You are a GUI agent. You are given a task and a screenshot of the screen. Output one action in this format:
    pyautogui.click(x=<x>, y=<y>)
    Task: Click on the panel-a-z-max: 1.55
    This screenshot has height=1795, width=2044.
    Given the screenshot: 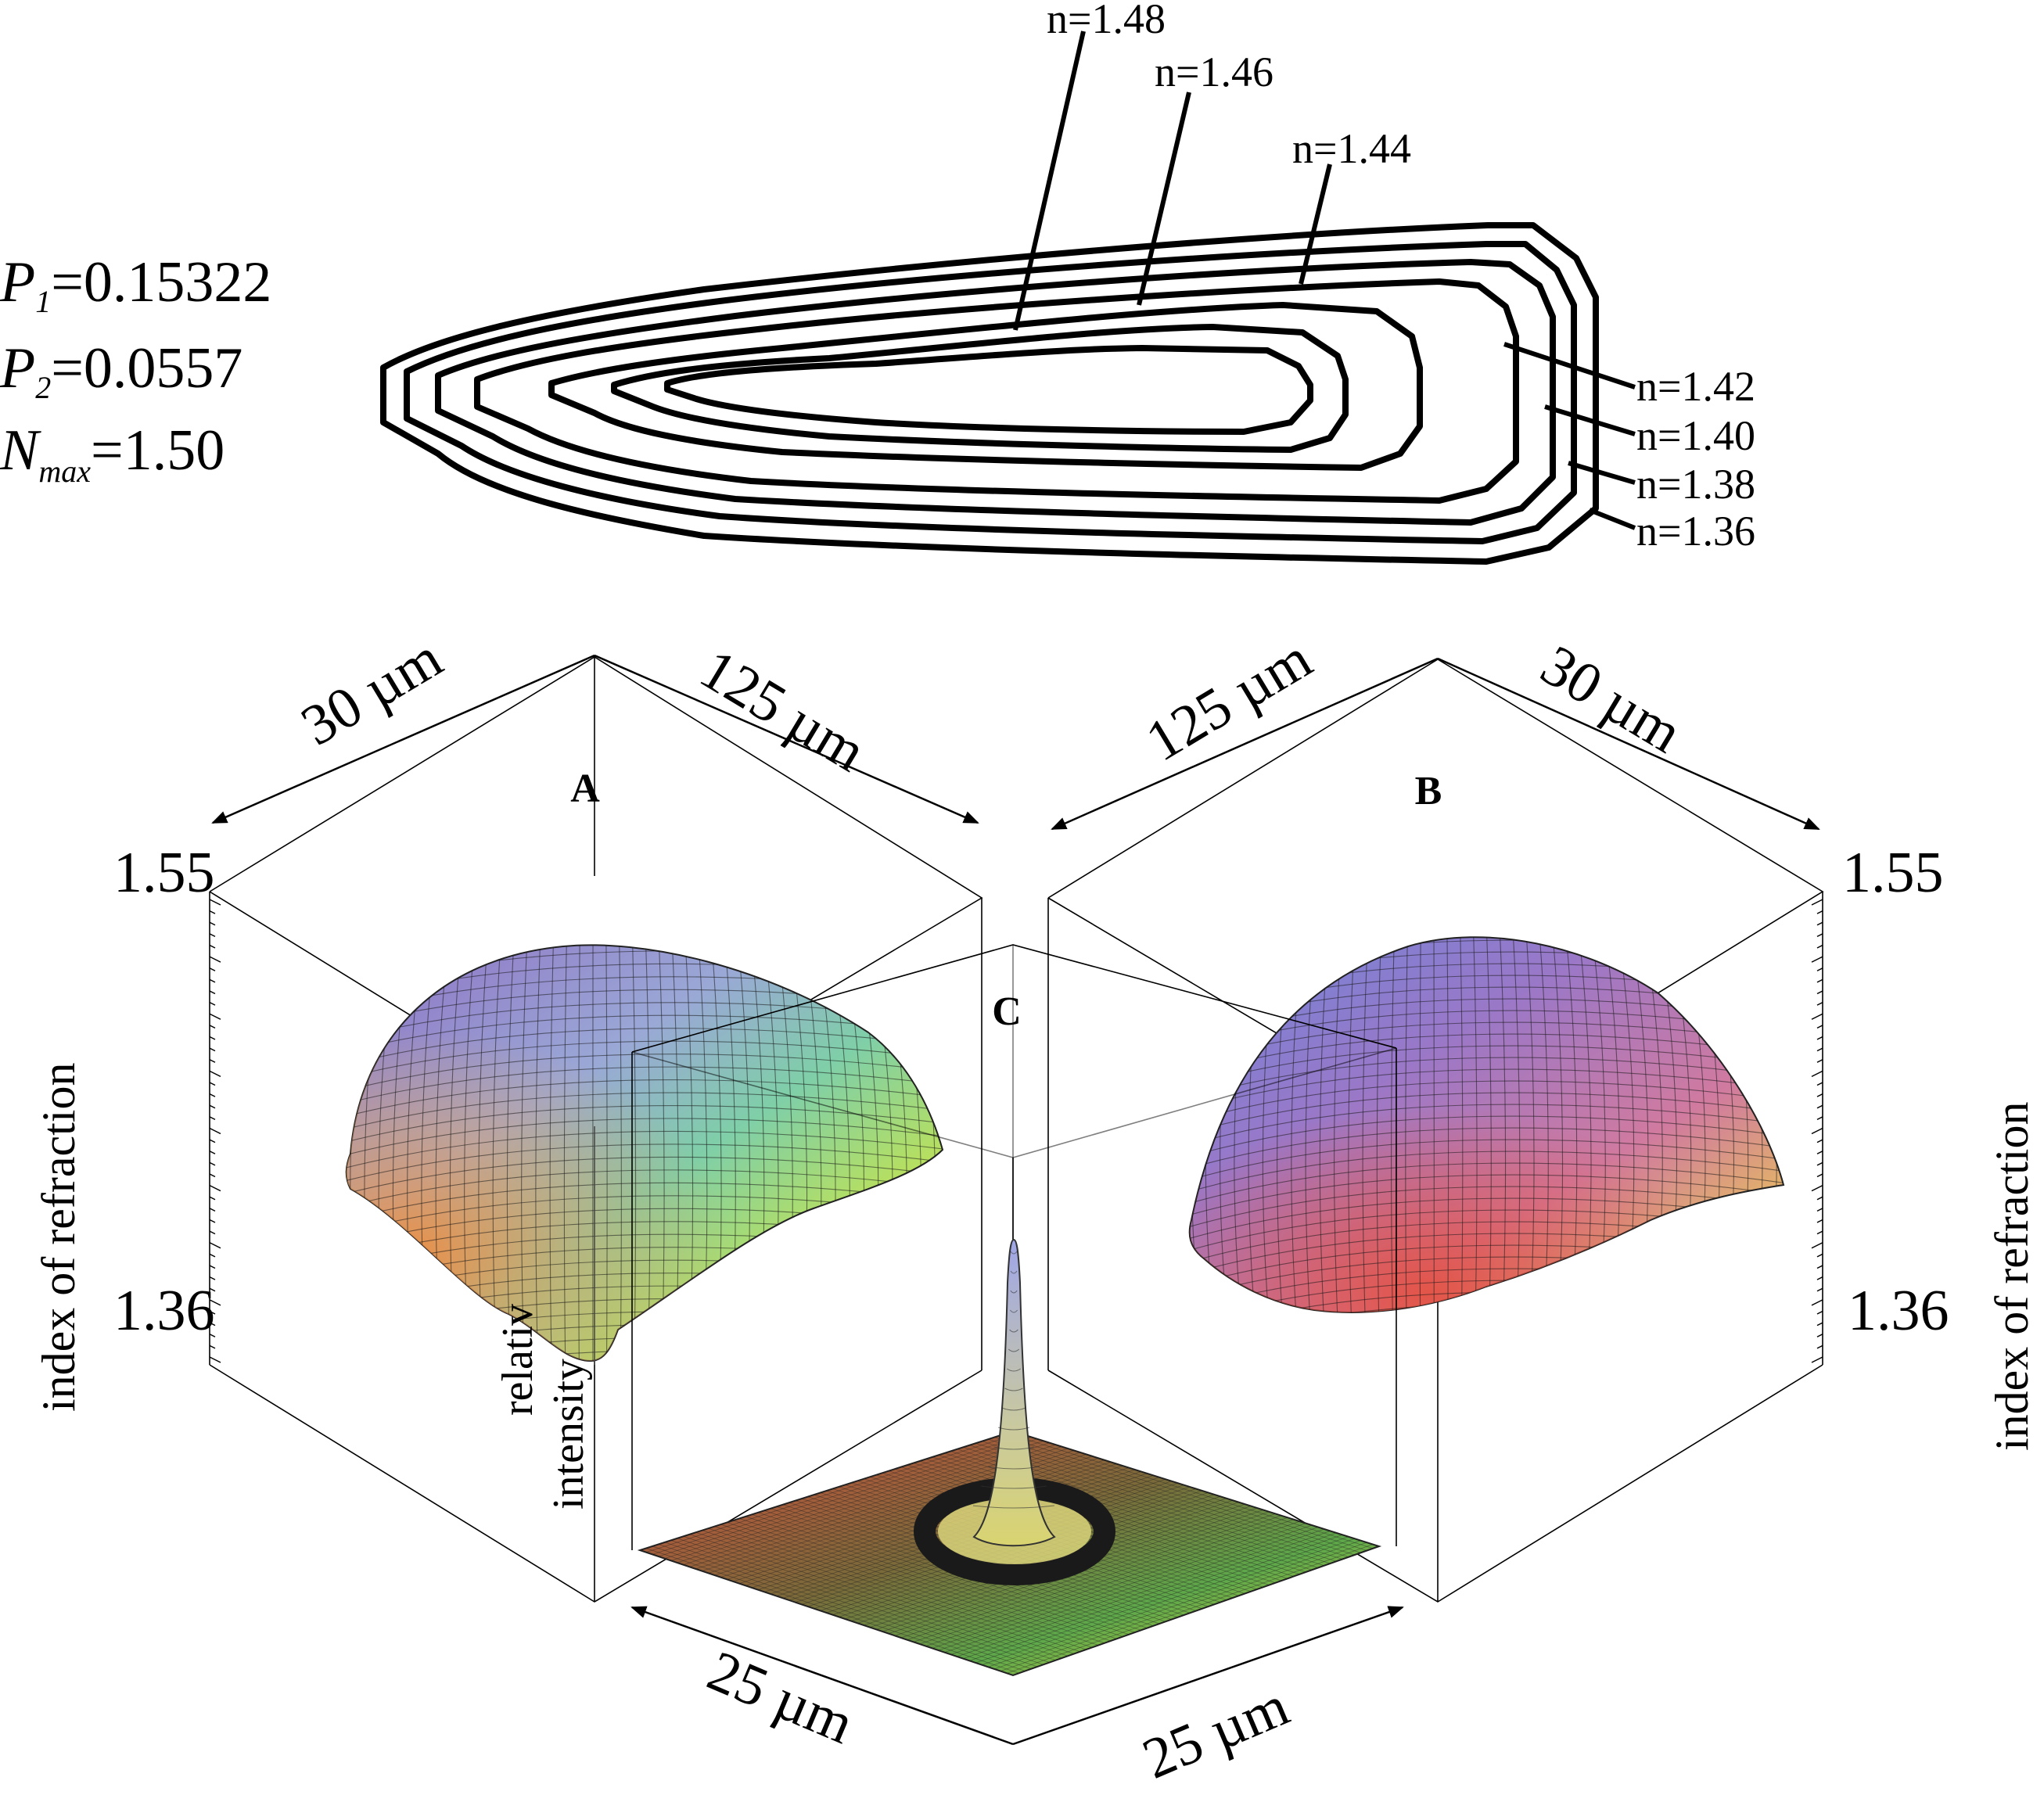 What is the action you would take?
    pyautogui.click(x=164, y=873)
    